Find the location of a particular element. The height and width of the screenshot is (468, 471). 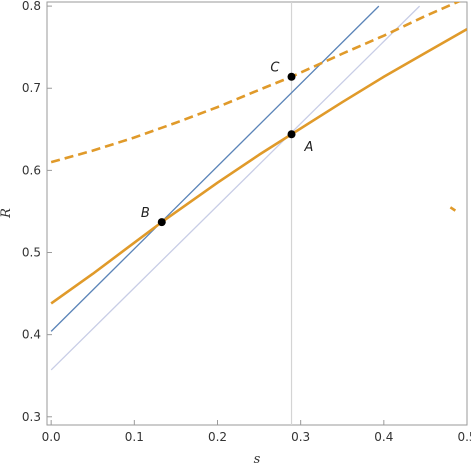

x-tick-label: 0.1 is located at coordinates (134, 437).